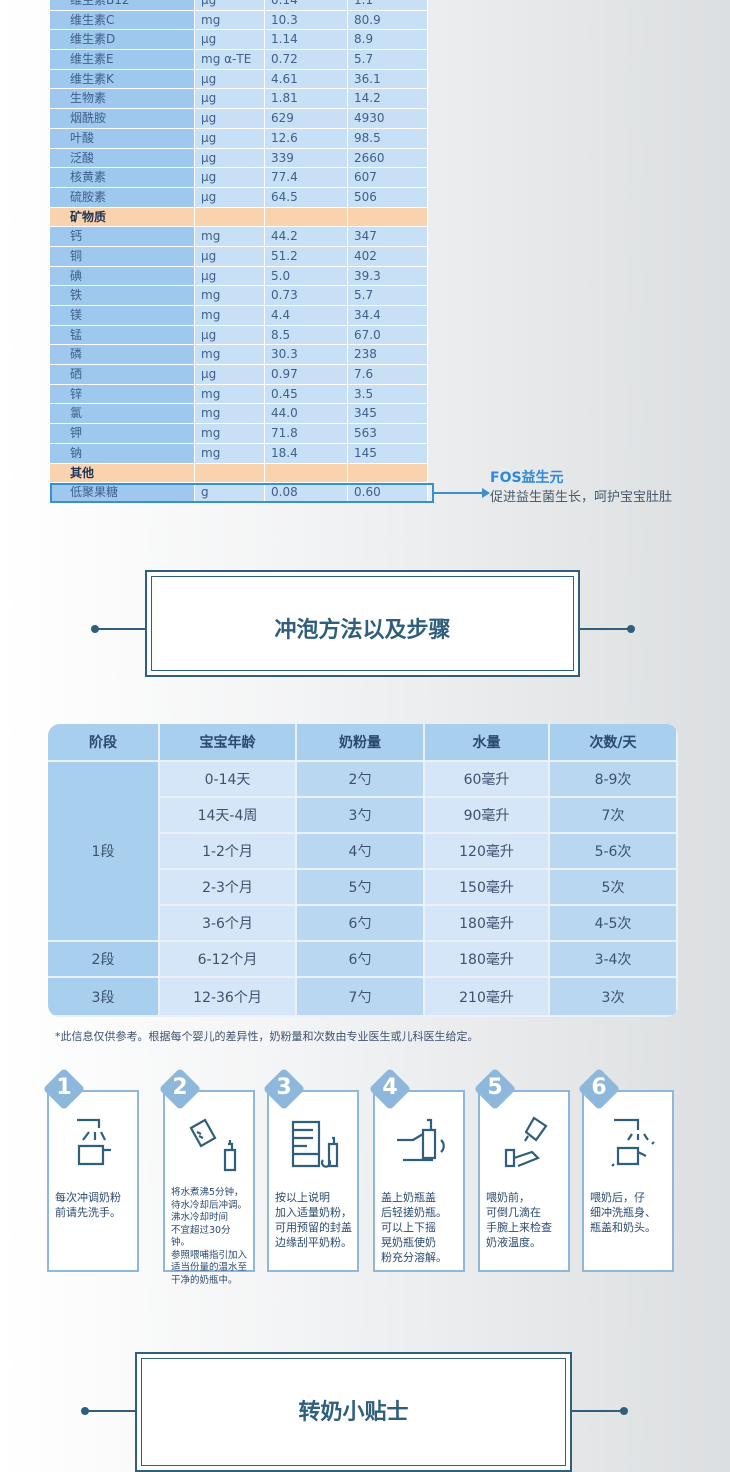 This screenshot has width=730, height=1472. I want to click on value-per-100kj: 44.2, so click(306, 236).